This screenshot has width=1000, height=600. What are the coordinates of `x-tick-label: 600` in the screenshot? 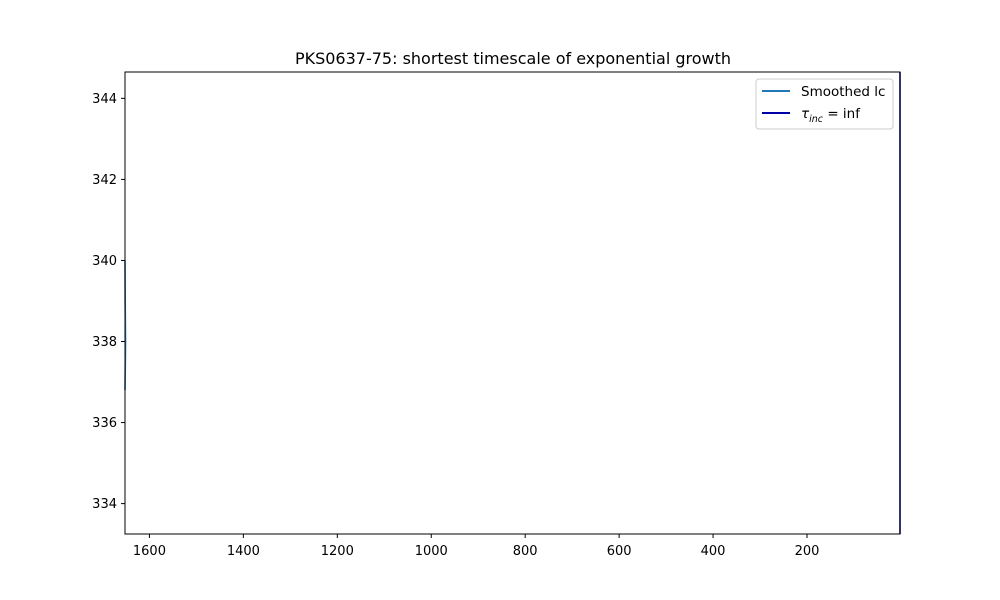 It's located at (619, 551).